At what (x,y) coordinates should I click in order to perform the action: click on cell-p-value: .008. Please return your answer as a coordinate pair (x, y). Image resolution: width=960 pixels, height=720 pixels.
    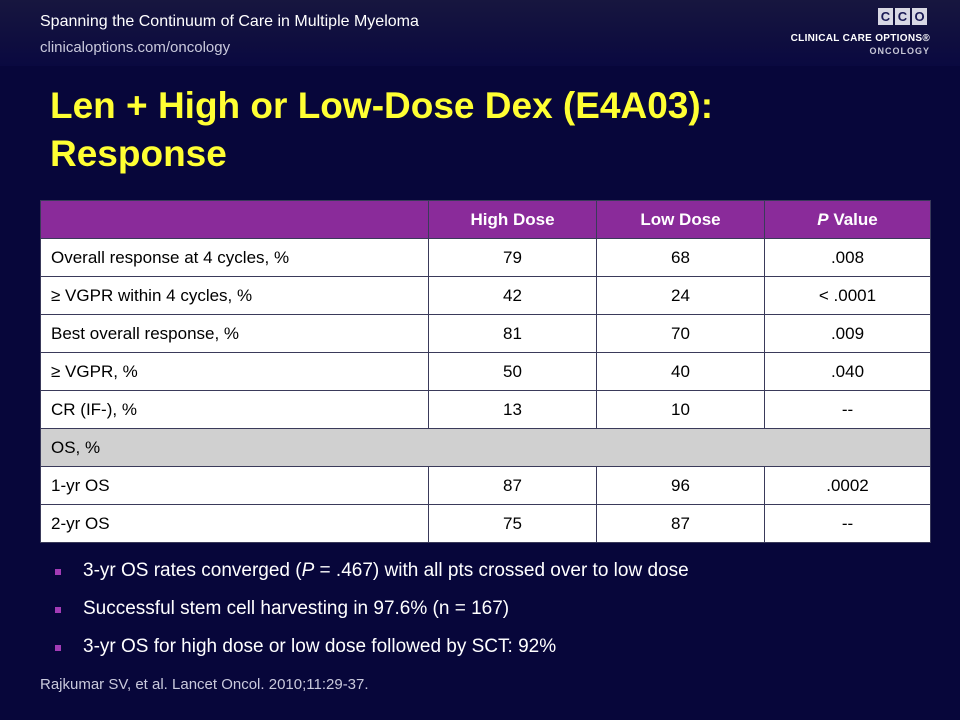
    Looking at the image, I should click on (847, 257).